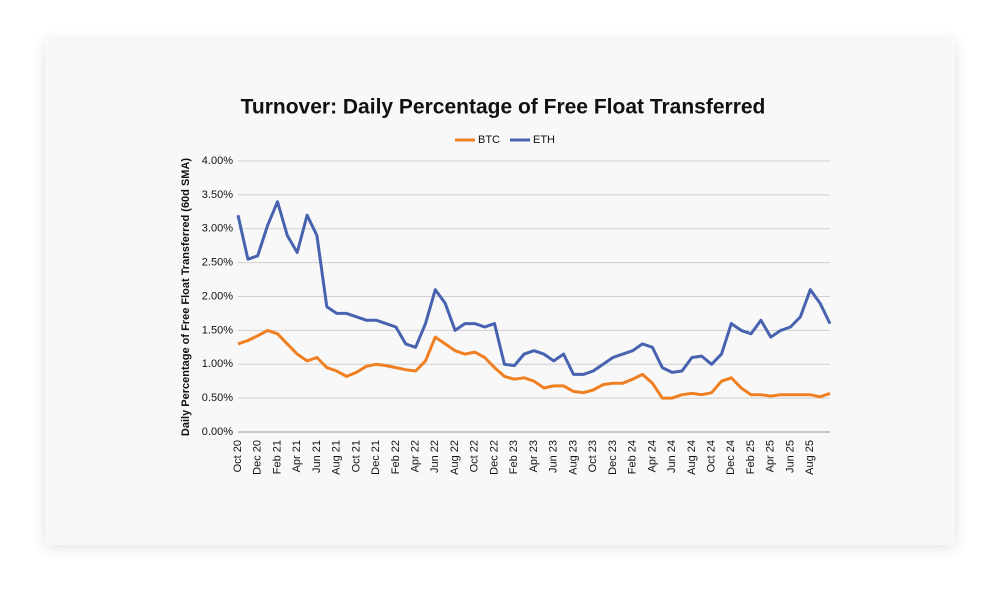  What do you see at coordinates (810, 457) in the screenshot?
I see `x-tick-label: Aug 25` at bounding box center [810, 457].